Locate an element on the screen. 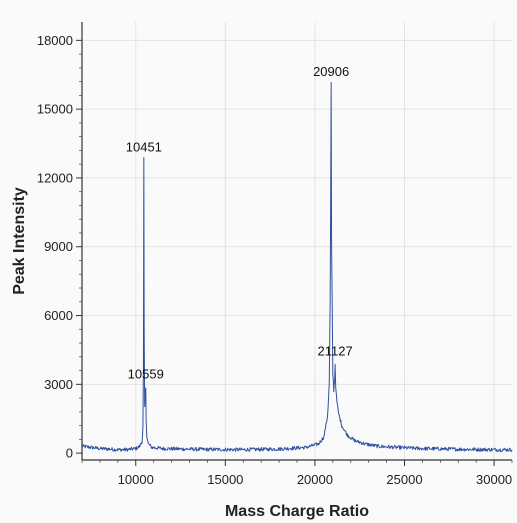  x-tick-label: 10000 is located at coordinates (136, 479).